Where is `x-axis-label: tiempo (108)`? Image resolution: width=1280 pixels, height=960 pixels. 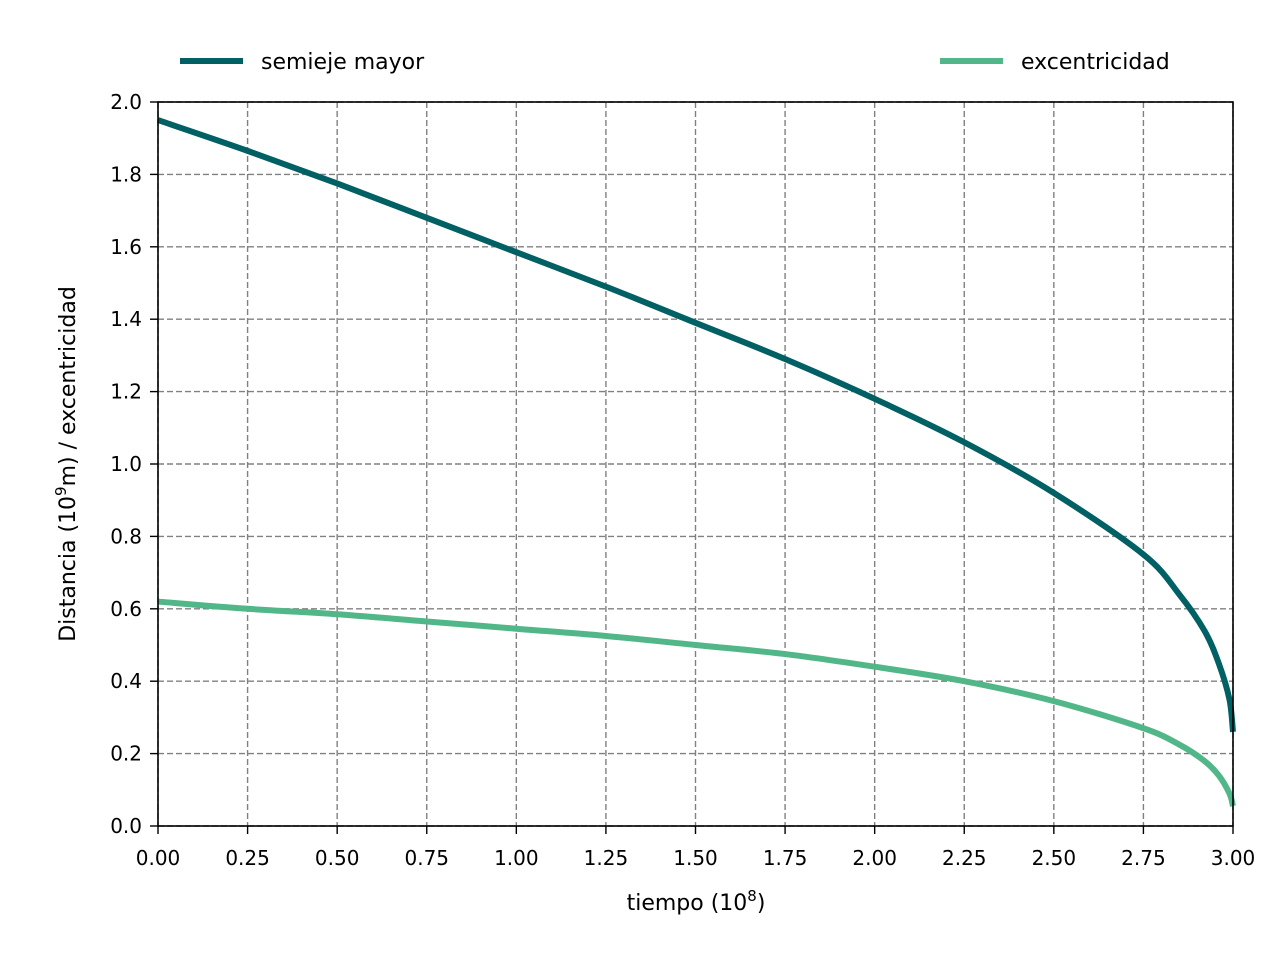
x-axis-label: tiempo (108) is located at coordinates (696, 901).